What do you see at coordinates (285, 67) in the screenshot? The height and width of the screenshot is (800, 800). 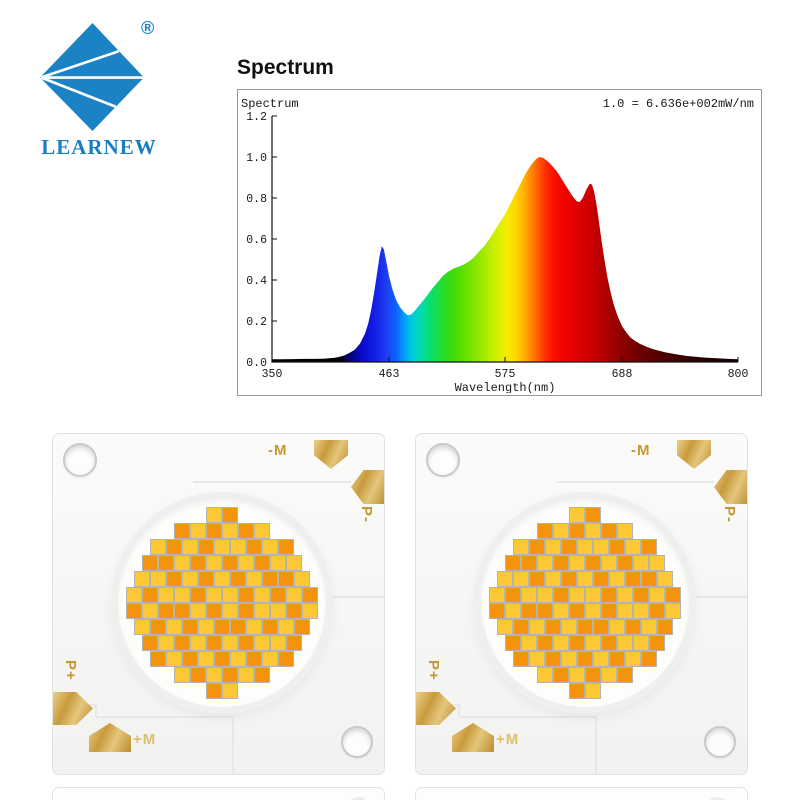 I see `section-title: Spectrum` at bounding box center [285, 67].